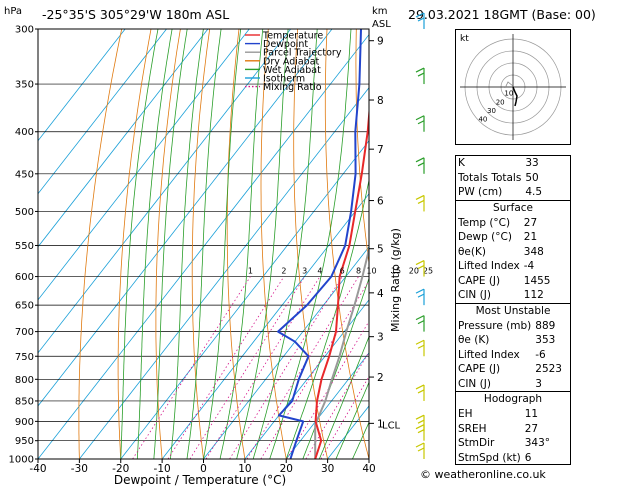  What do you see at coordinates (286, 469) in the screenshot?
I see `x-tick-label: 20` at bounding box center [286, 469].